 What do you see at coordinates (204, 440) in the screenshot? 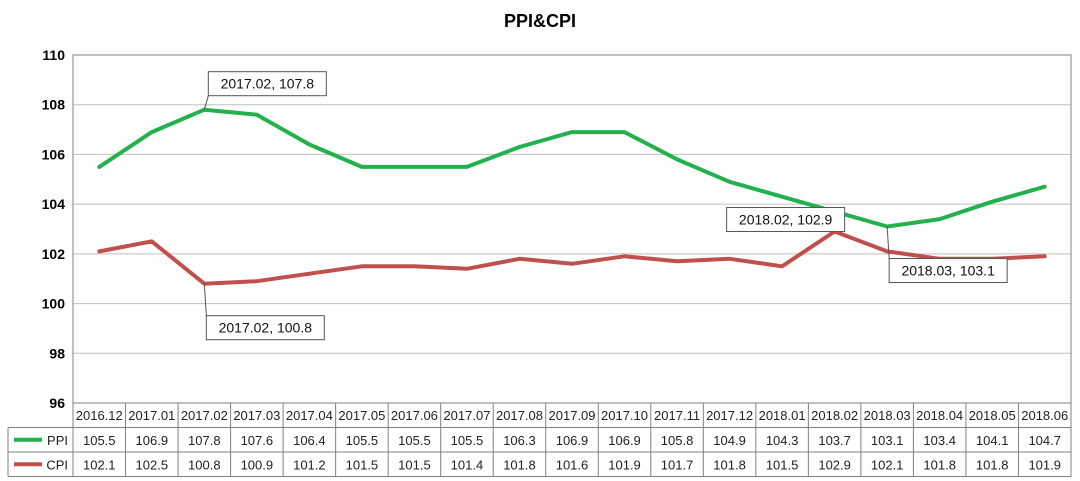
I see `cell-PPI-2017.02: 107.8` at bounding box center [204, 440].